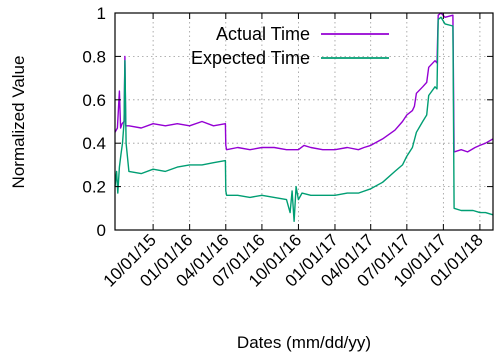  I want to click on legend: Actual Time Expected Time, so click(290, 46).